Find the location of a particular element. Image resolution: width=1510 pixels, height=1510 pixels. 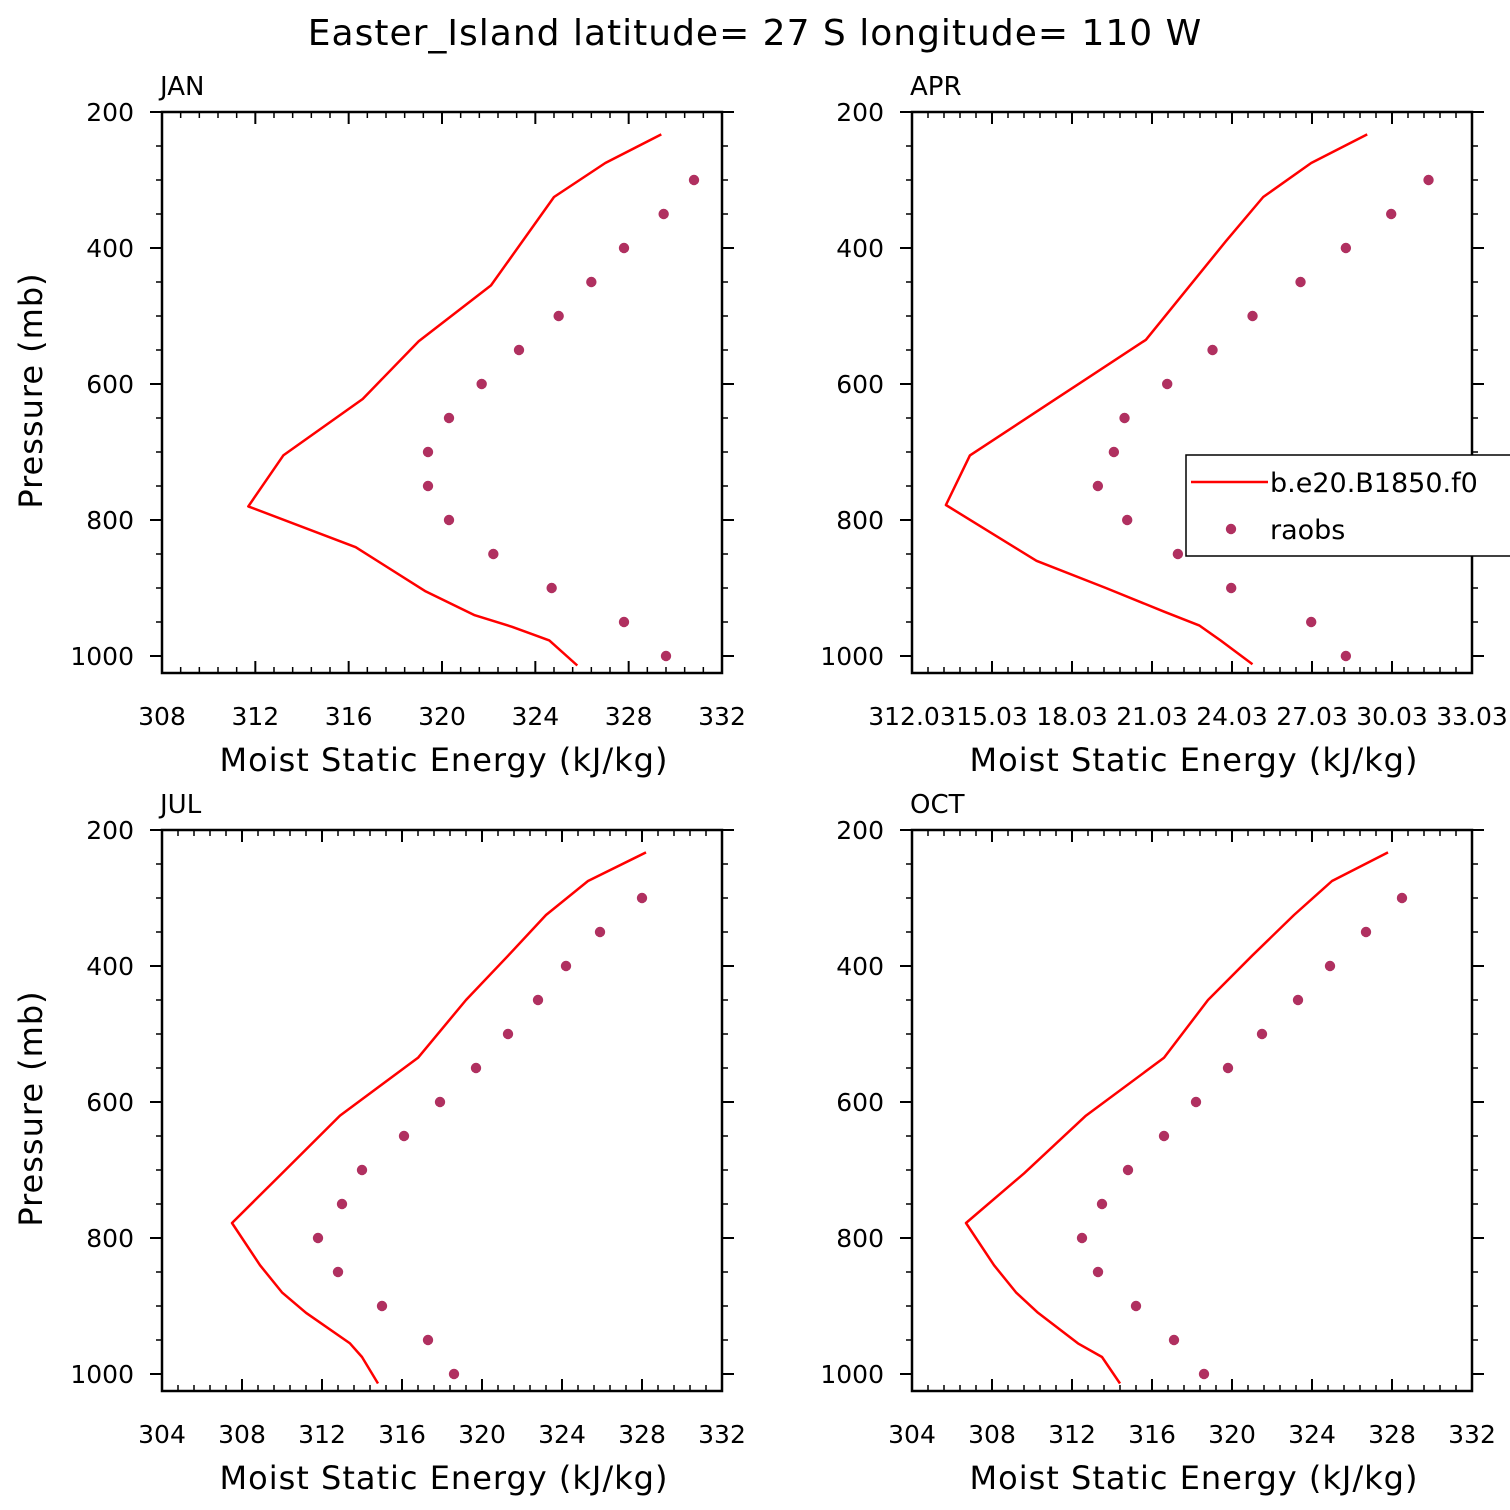

x-tick-label: 21.03 is located at coordinates (1152, 716).